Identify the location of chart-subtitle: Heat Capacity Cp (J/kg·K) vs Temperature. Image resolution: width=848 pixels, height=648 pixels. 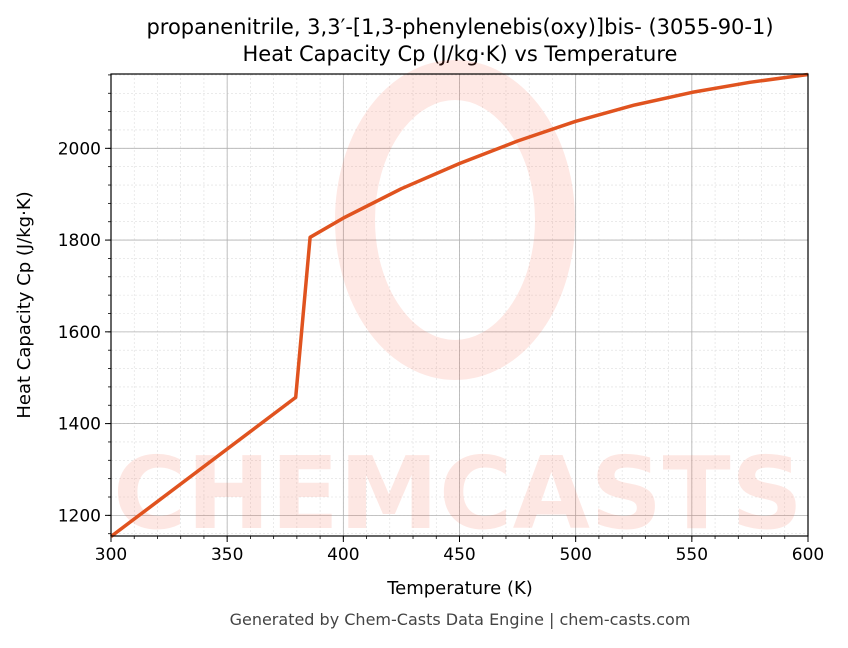
(460, 54).